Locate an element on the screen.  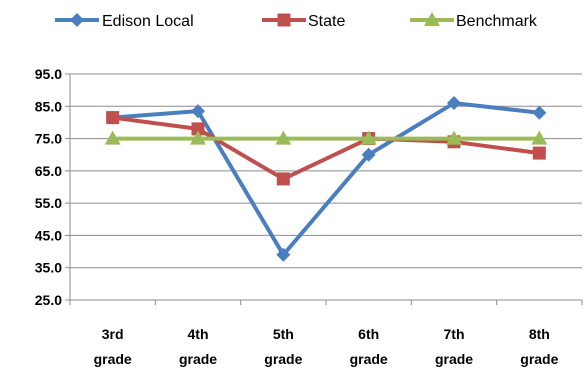
x-tick-label: 4th is located at coordinates (198, 334).